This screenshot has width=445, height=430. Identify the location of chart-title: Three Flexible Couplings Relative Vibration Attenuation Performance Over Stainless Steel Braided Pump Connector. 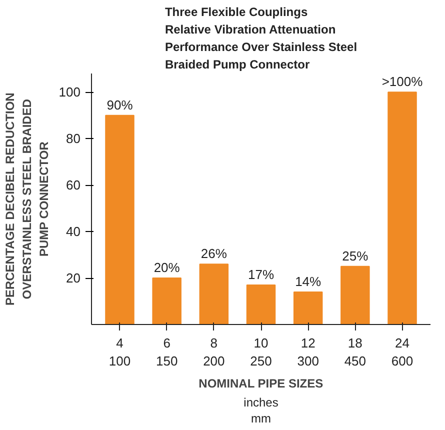
(261, 38).